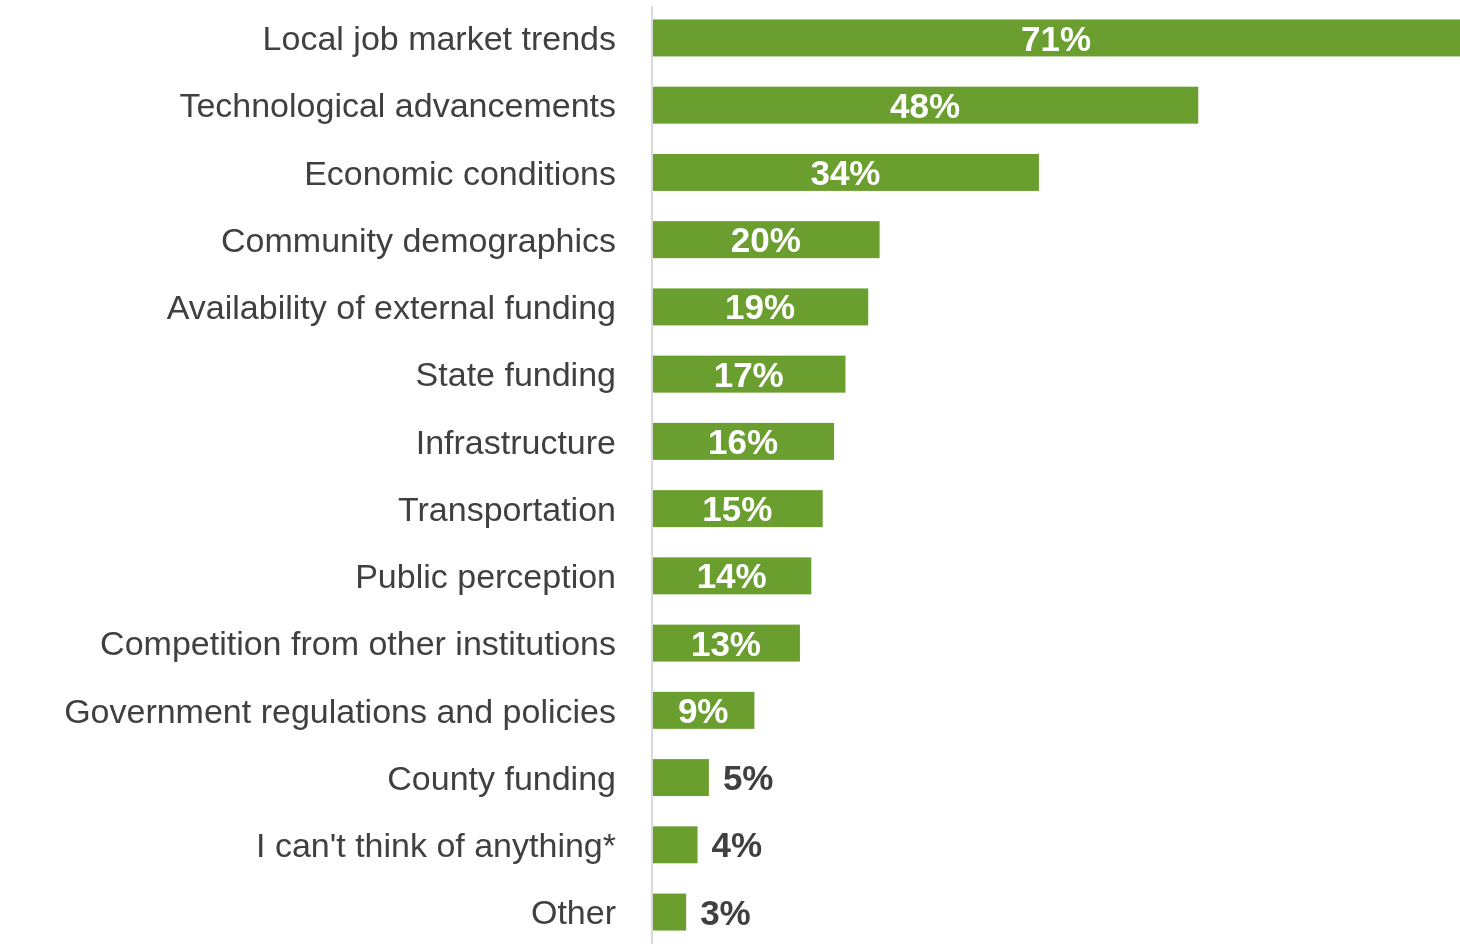 The height and width of the screenshot is (944, 1460). What do you see at coordinates (436, 845) in the screenshot?
I see `y-tick-label: I can't think of anything*` at bounding box center [436, 845].